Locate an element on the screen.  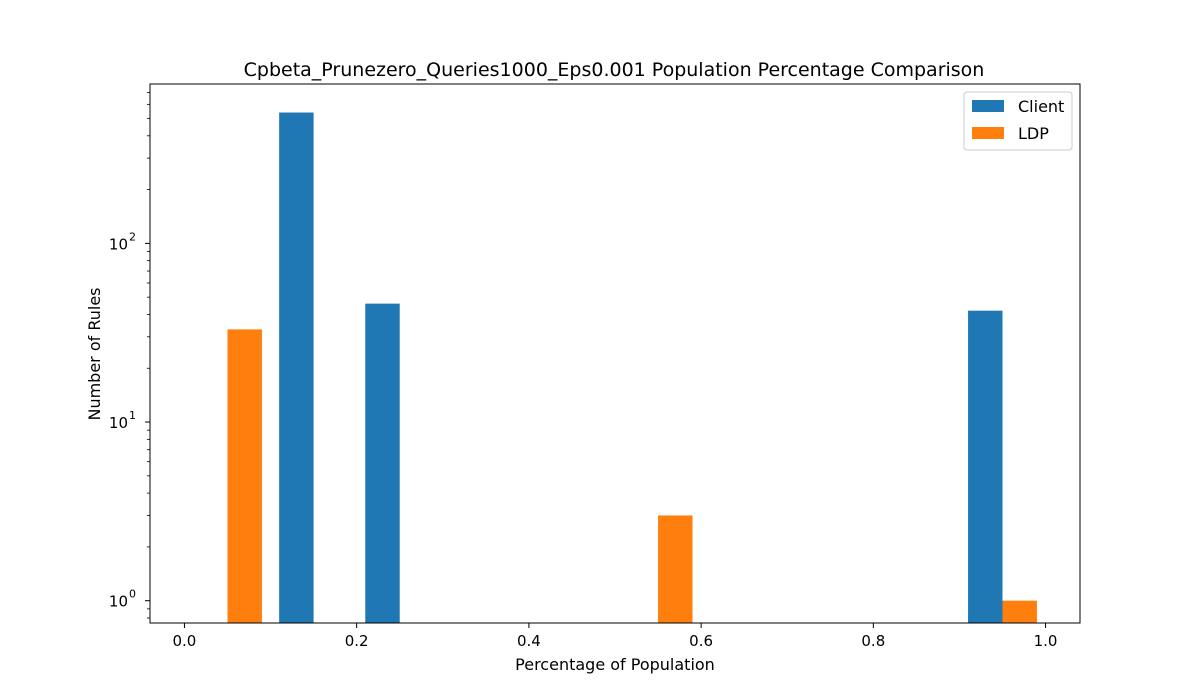
x-tick-label: 0.0 is located at coordinates (185, 641).